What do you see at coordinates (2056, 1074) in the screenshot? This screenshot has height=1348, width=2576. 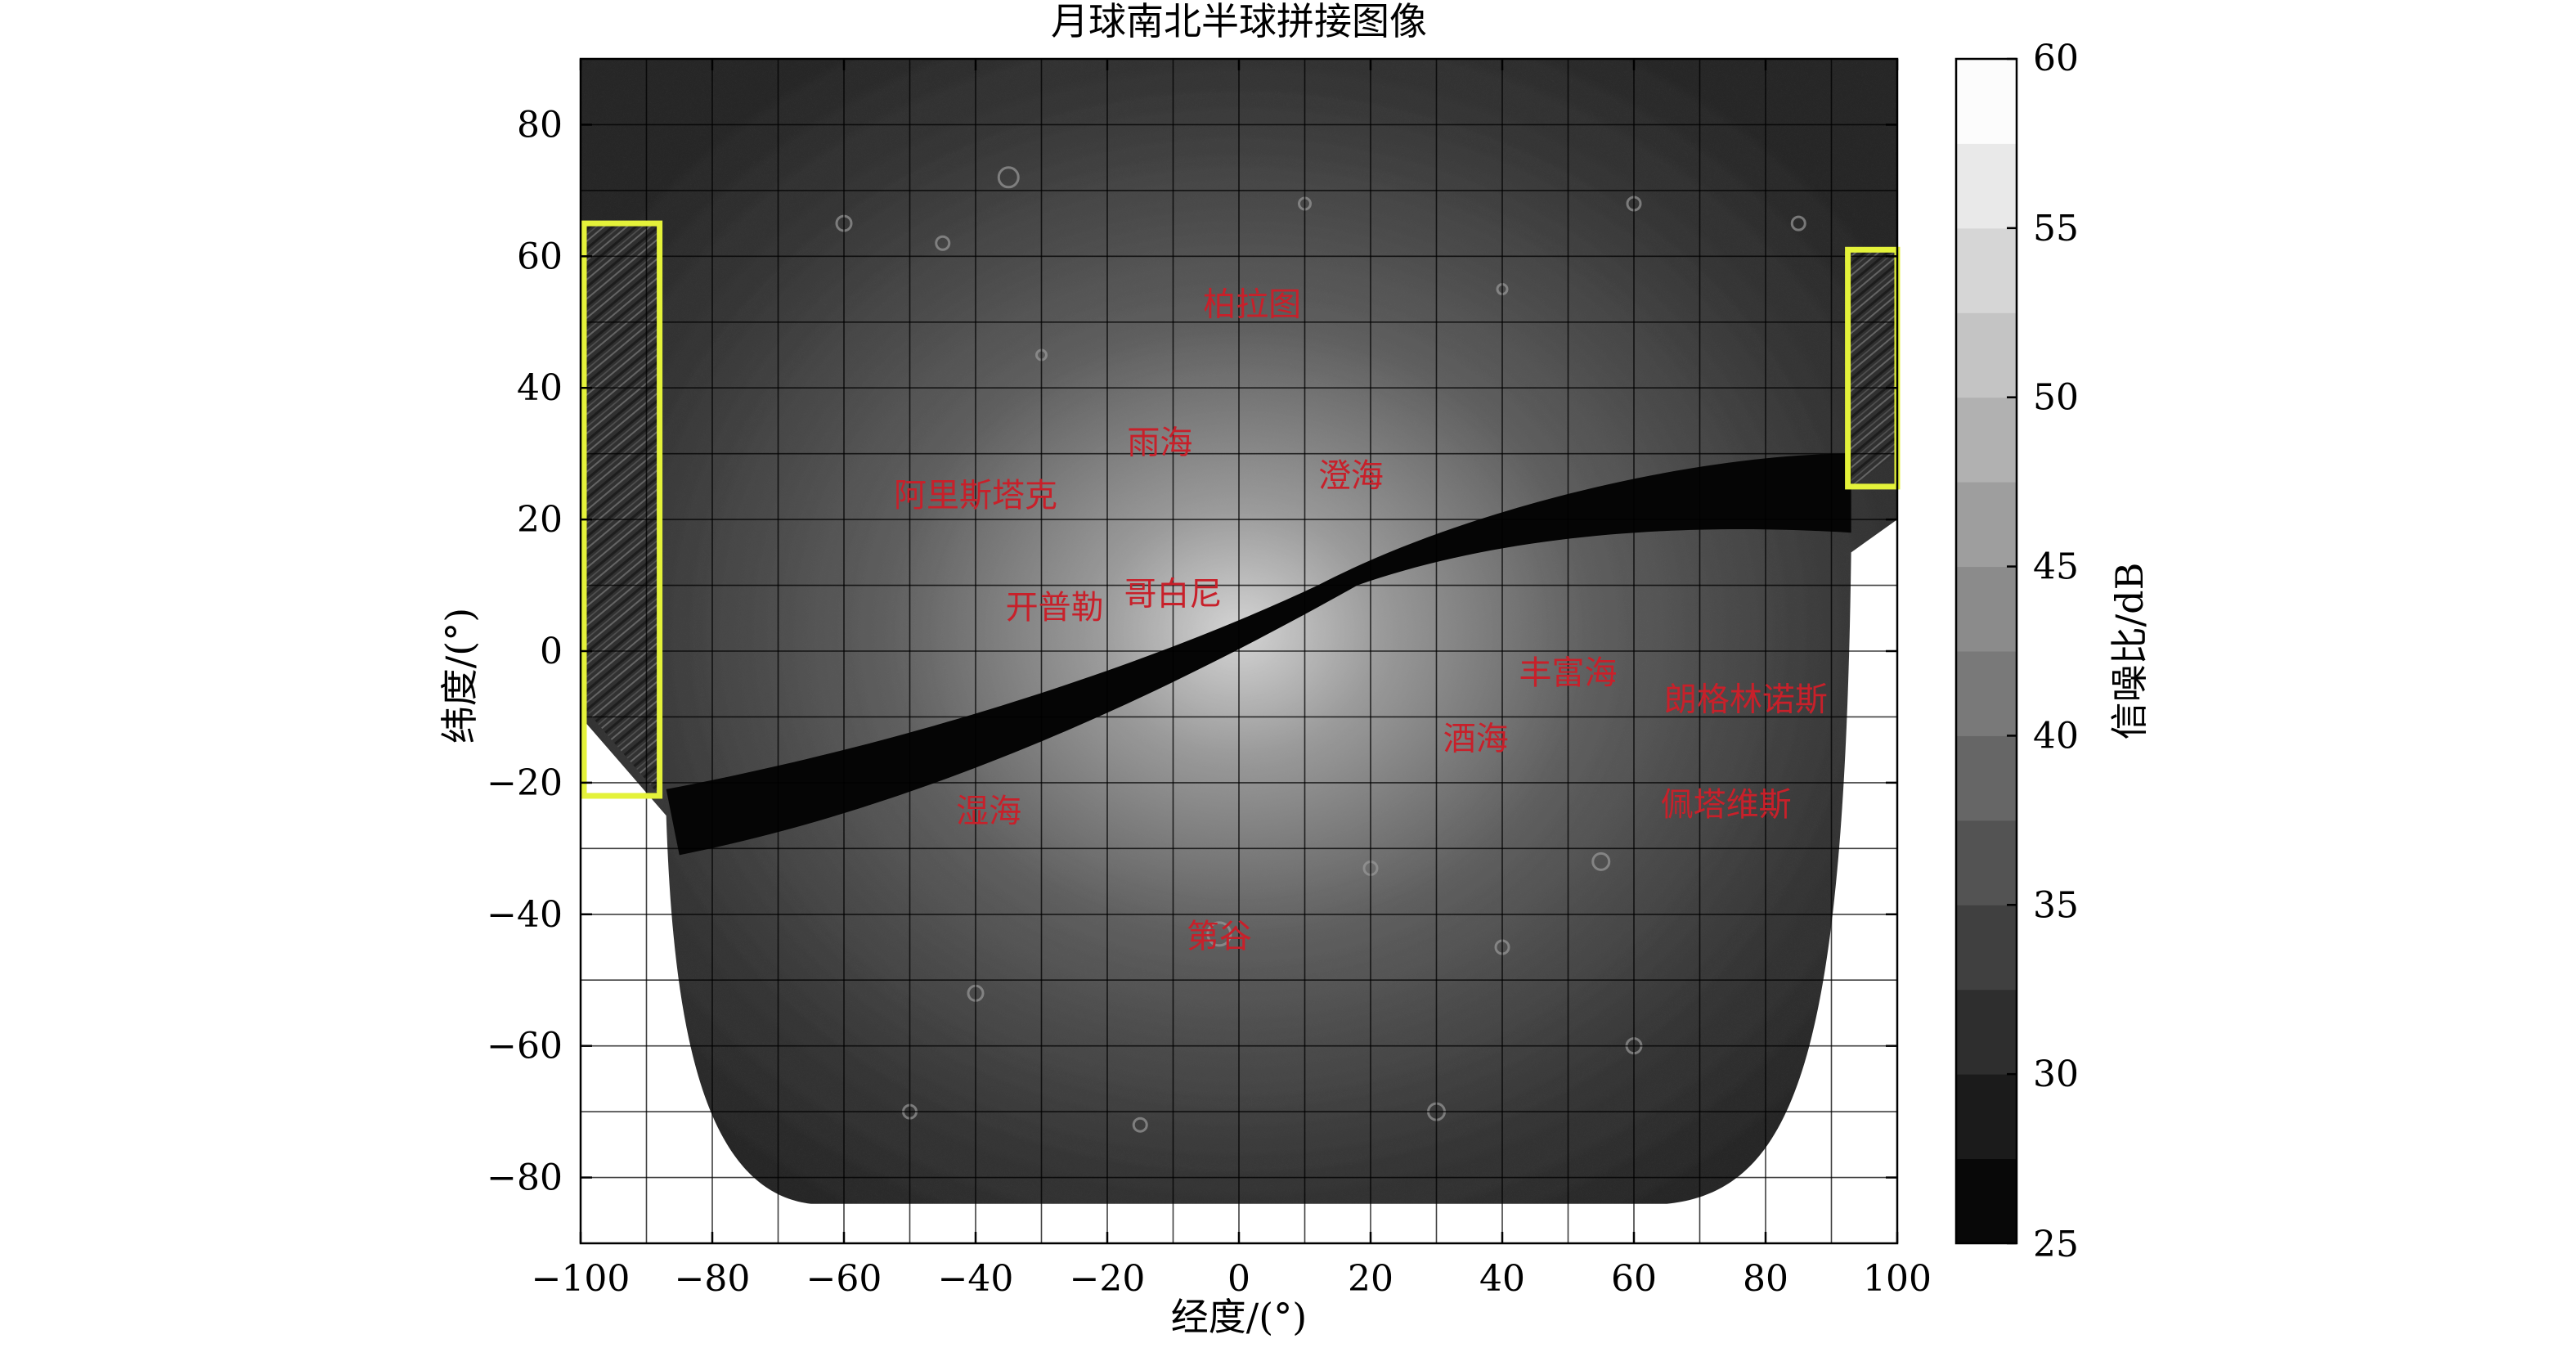 I see `colorbar-tick-label: 30` at bounding box center [2056, 1074].